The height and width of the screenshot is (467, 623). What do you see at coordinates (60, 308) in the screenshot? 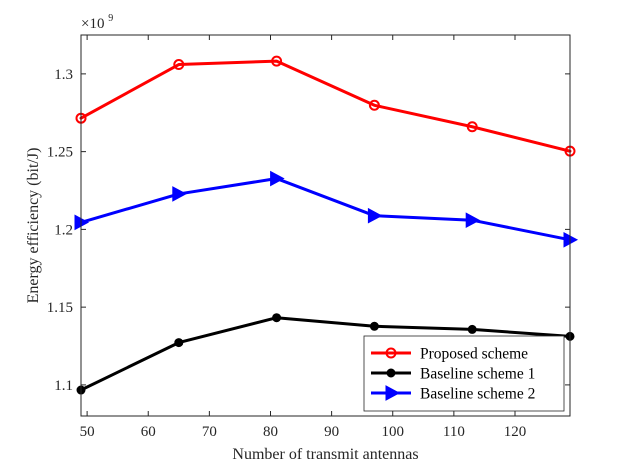
I see `y-tick-label: 1.15` at bounding box center [60, 308].